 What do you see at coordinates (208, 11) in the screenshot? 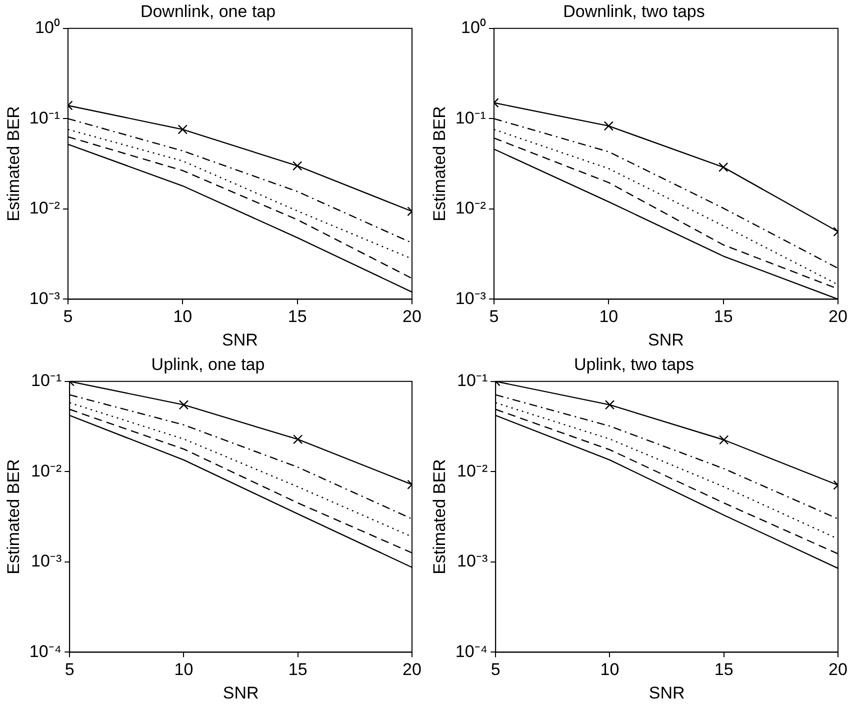
I see `chart-title: Downlink, one tap` at bounding box center [208, 11].